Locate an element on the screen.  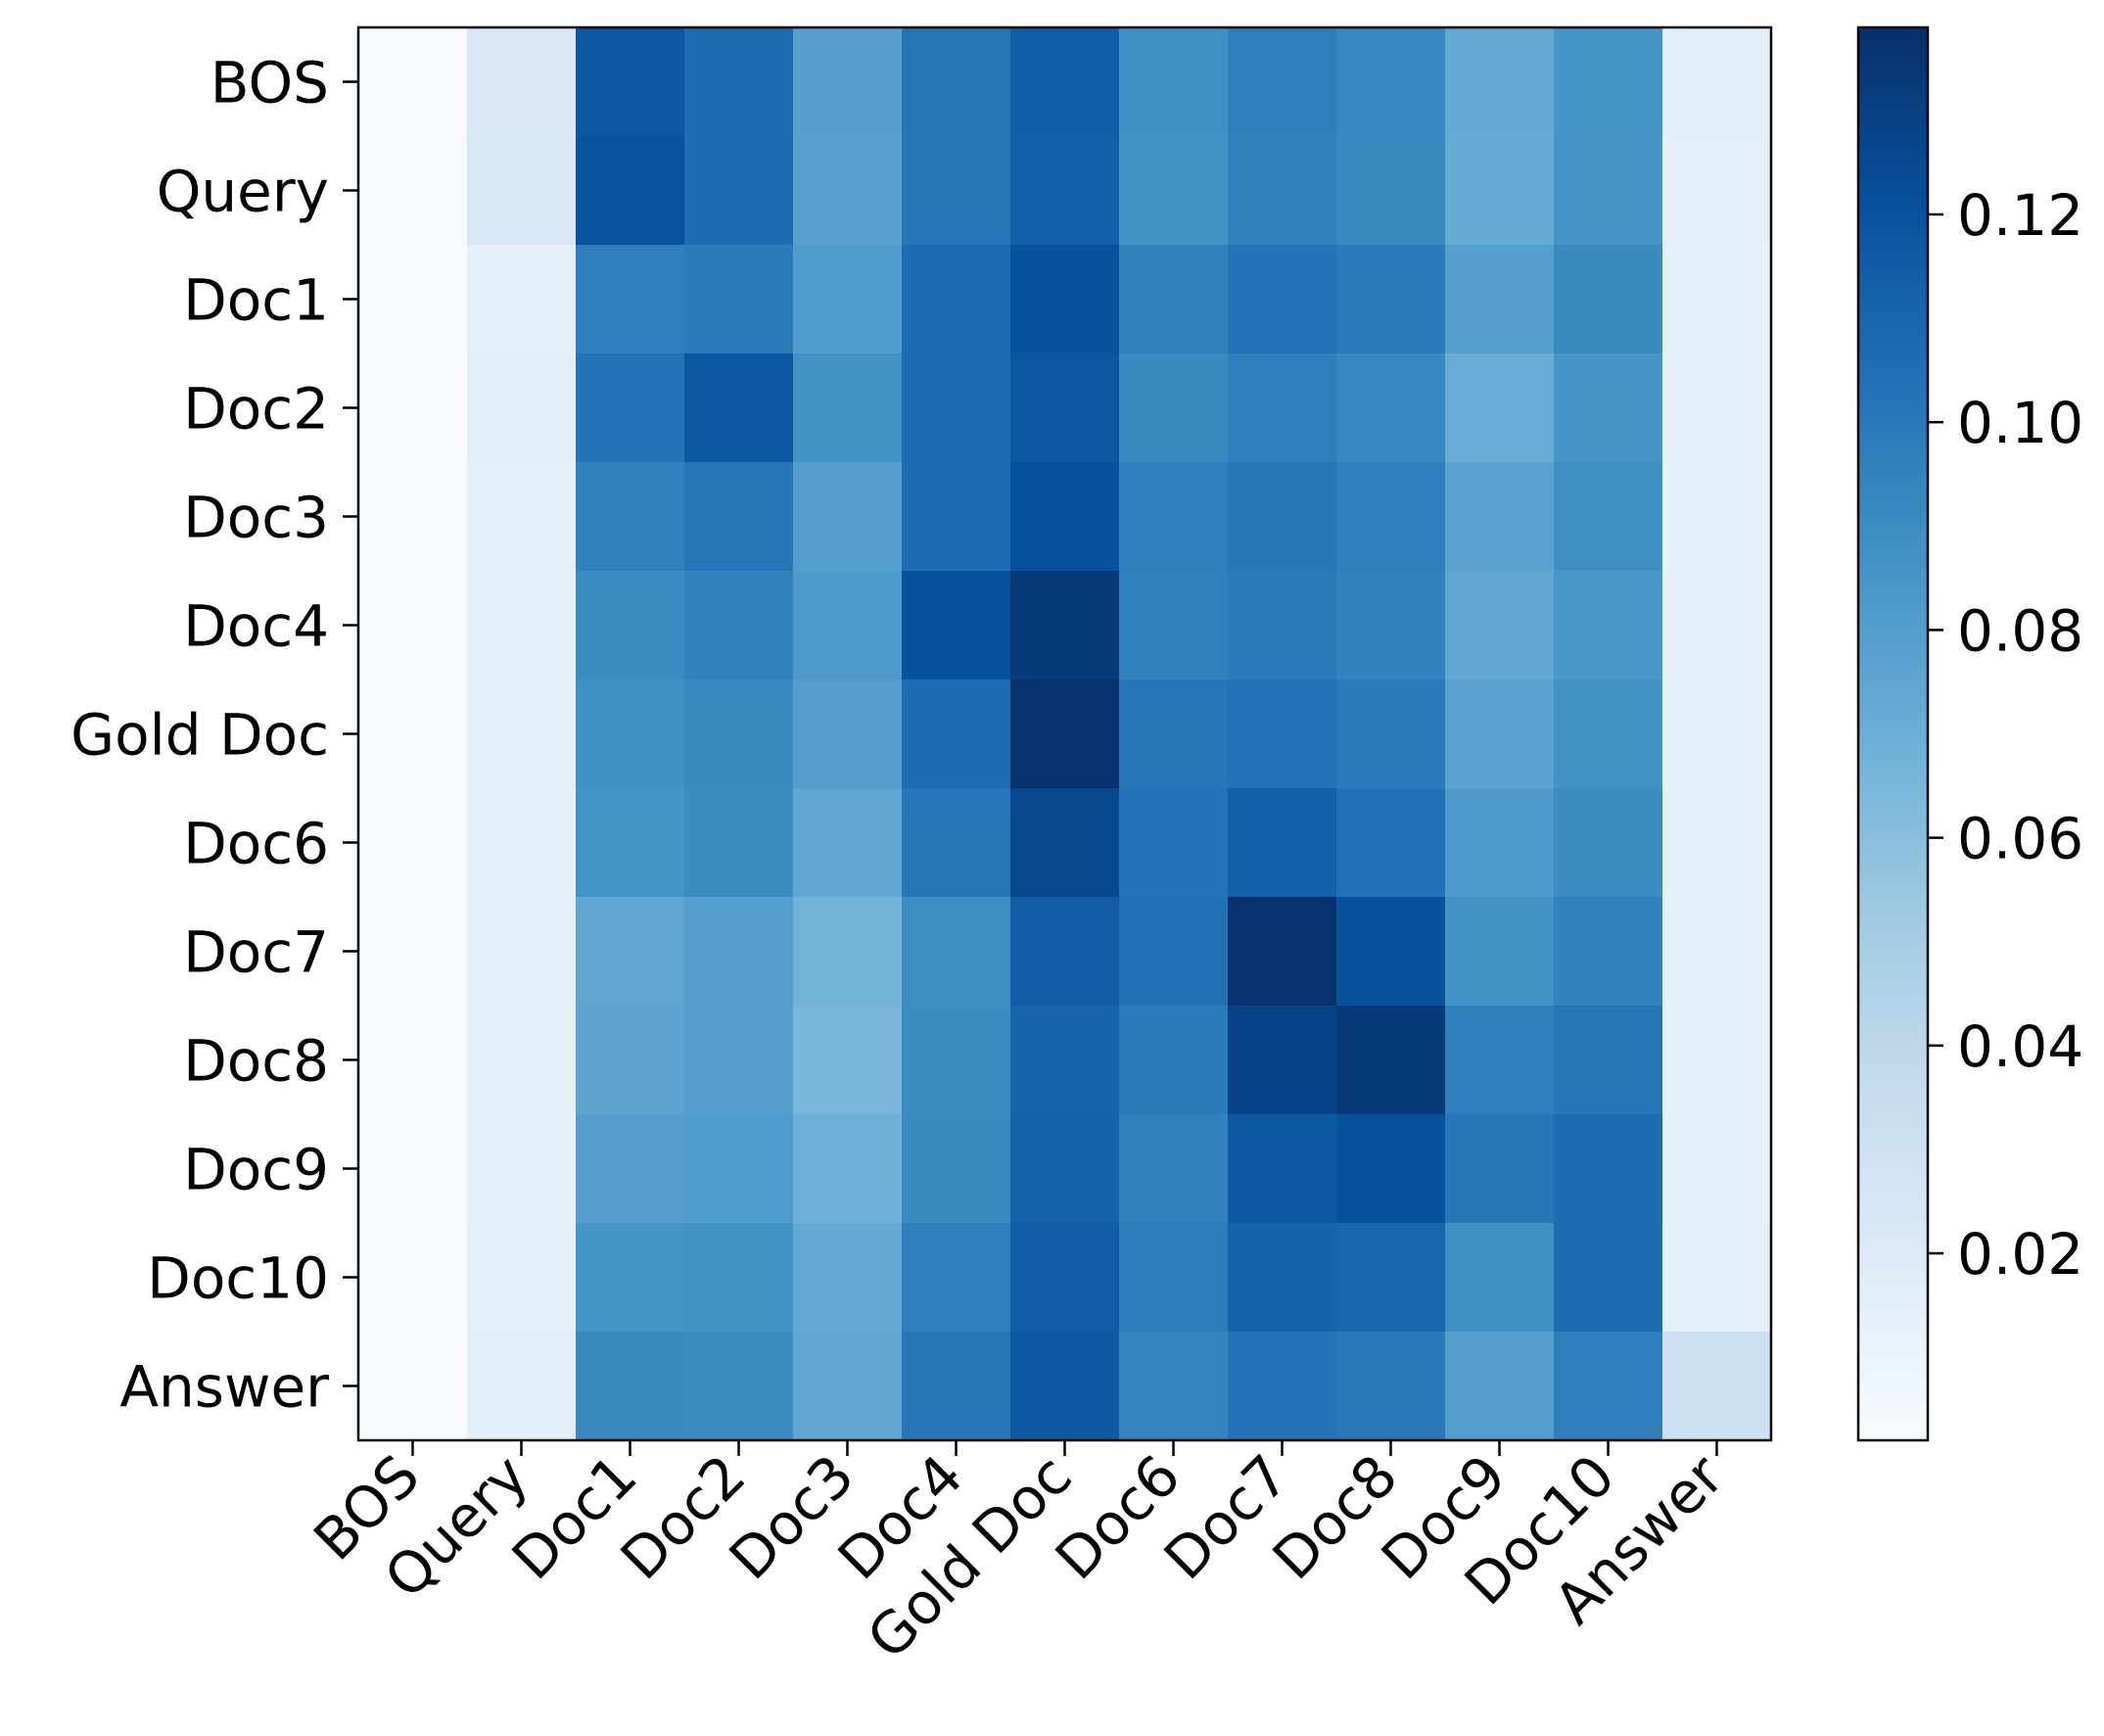
y-tick-label: Doc6 is located at coordinates (256, 844).